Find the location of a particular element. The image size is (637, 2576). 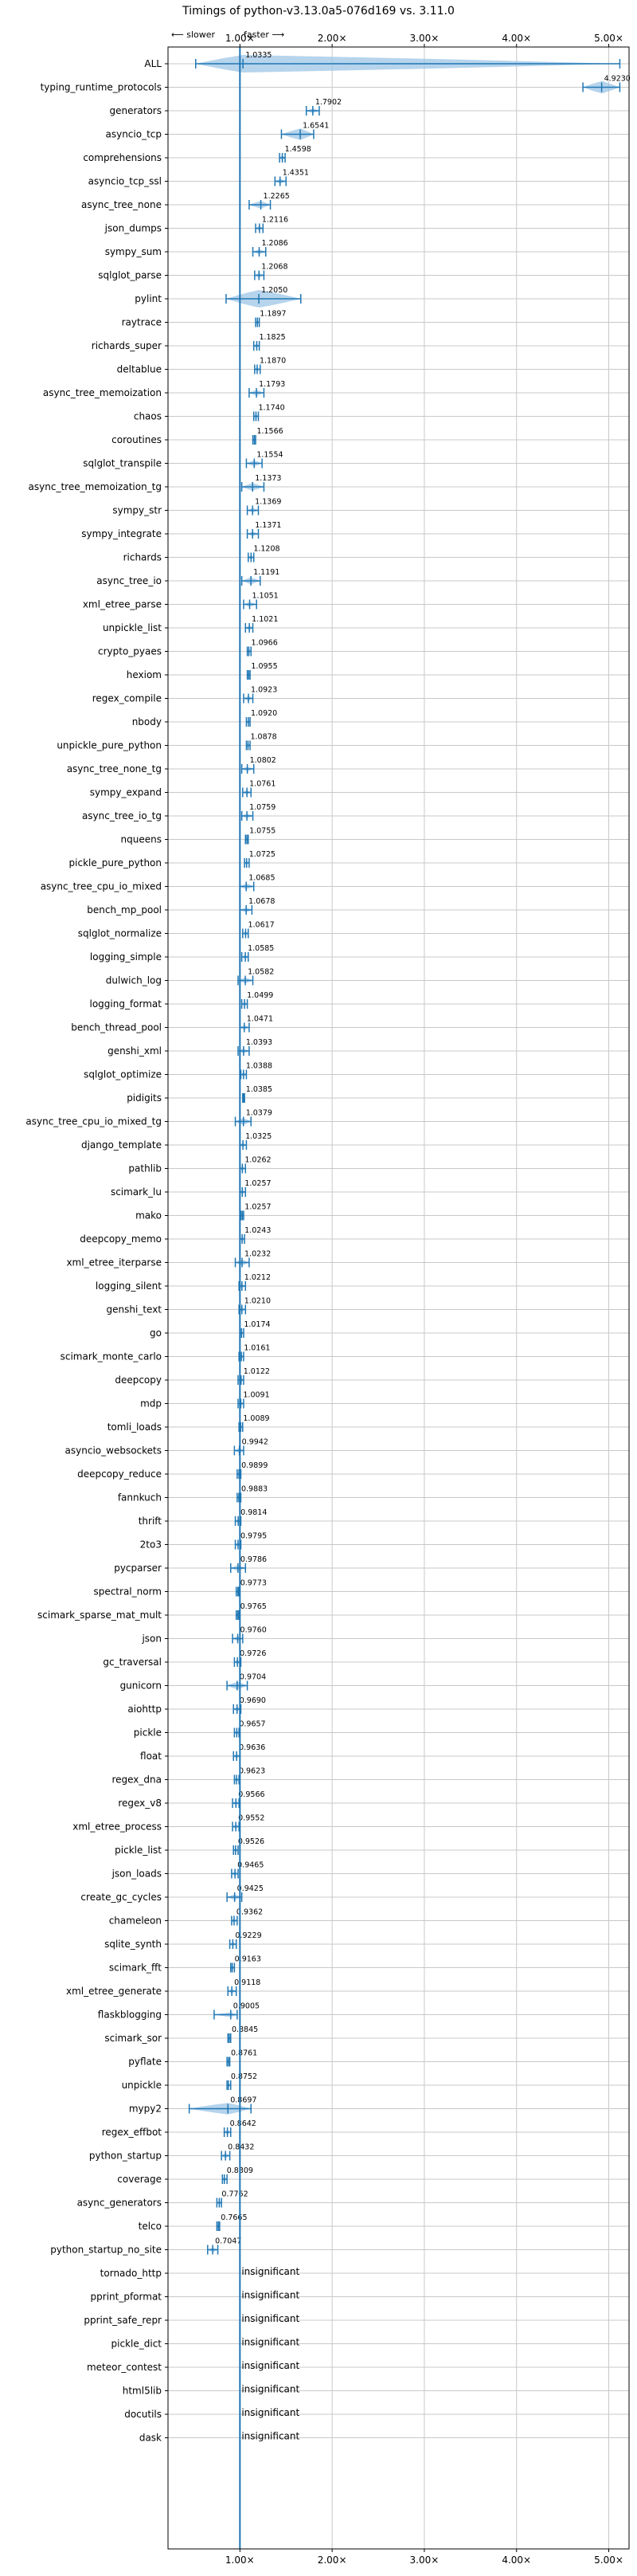

benchmark-label: pprint_pformat is located at coordinates (127, 2297).